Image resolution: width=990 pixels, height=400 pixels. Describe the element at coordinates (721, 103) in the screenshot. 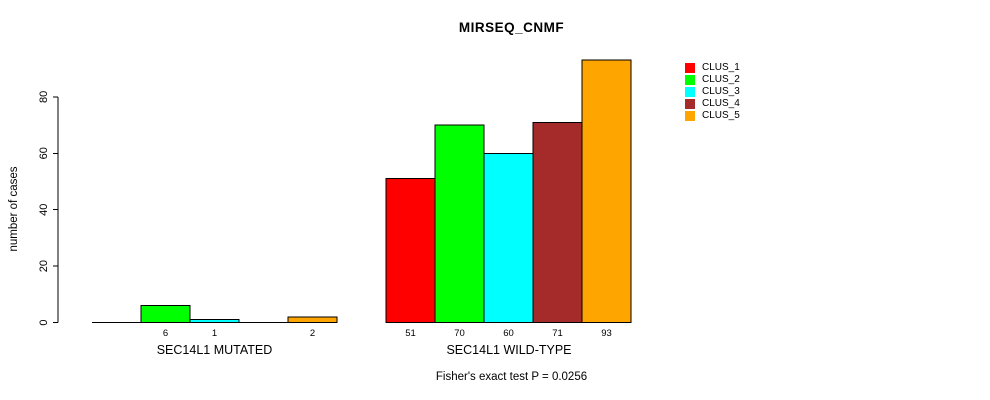

I see `legend-label: CLUS_4` at that location.